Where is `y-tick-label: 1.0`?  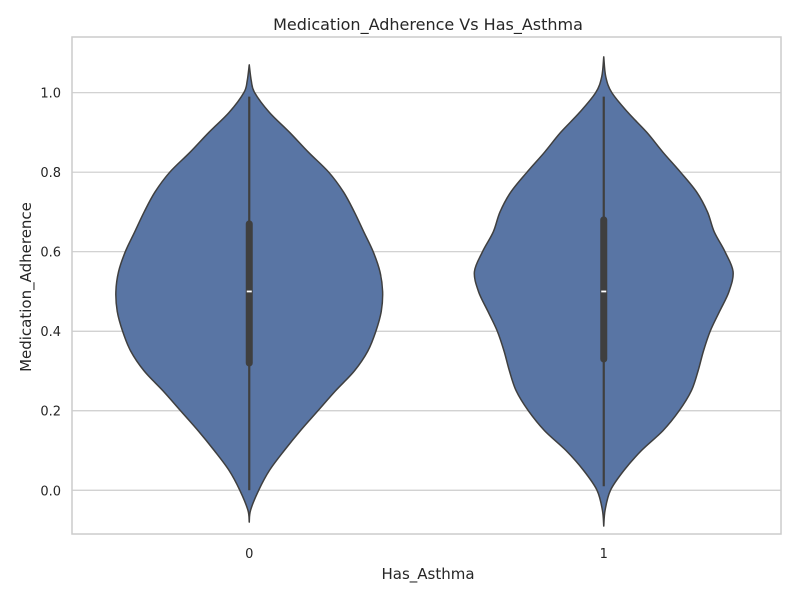 y-tick-label: 1.0 is located at coordinates (50, 94).